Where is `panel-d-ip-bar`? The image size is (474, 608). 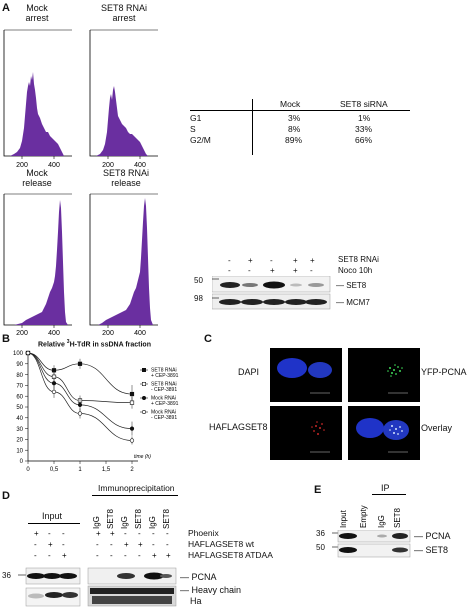
panel-d-ip-bar is located at coordinates (135, 495).